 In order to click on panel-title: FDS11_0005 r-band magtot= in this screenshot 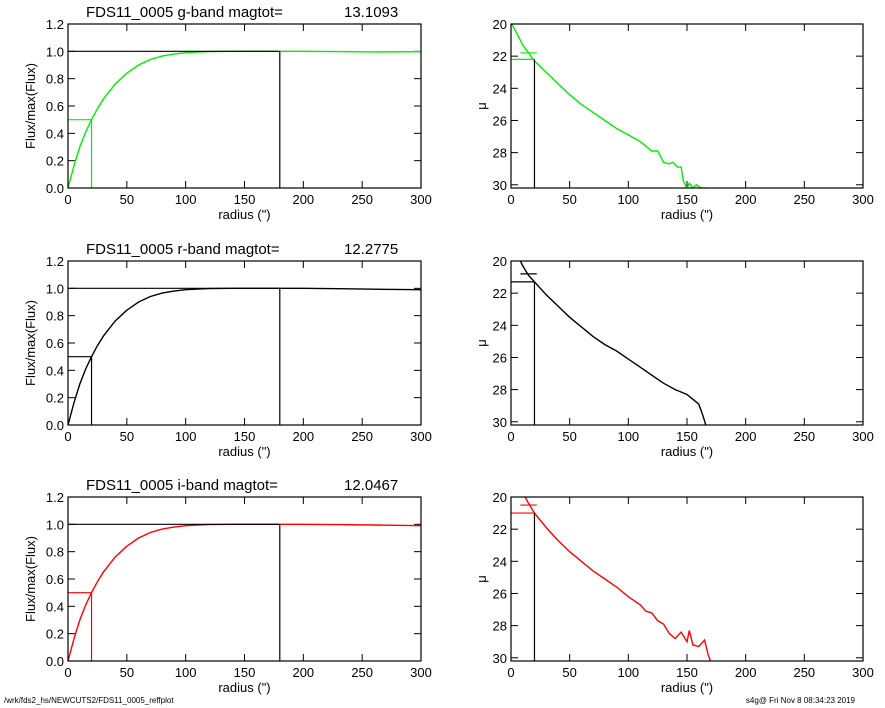, I will do `click(183, 249)`.